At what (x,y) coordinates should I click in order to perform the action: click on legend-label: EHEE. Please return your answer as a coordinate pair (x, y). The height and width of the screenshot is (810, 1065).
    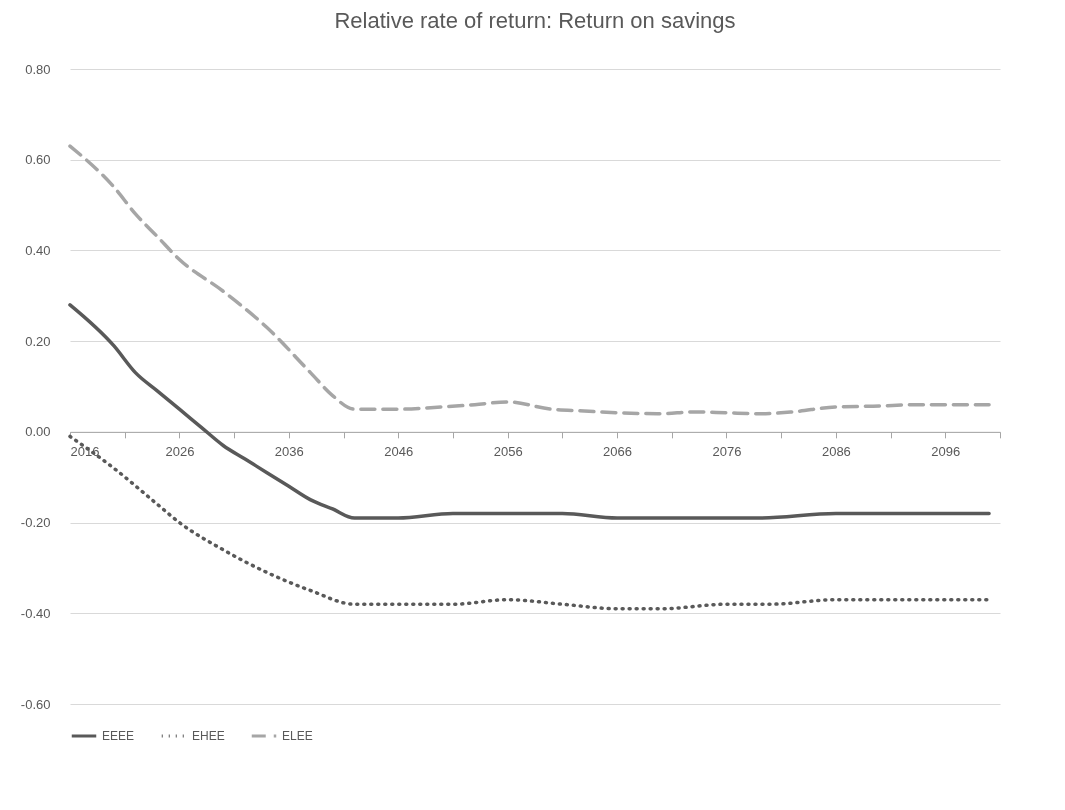
    Looking at the image, I should click on (208, 736).